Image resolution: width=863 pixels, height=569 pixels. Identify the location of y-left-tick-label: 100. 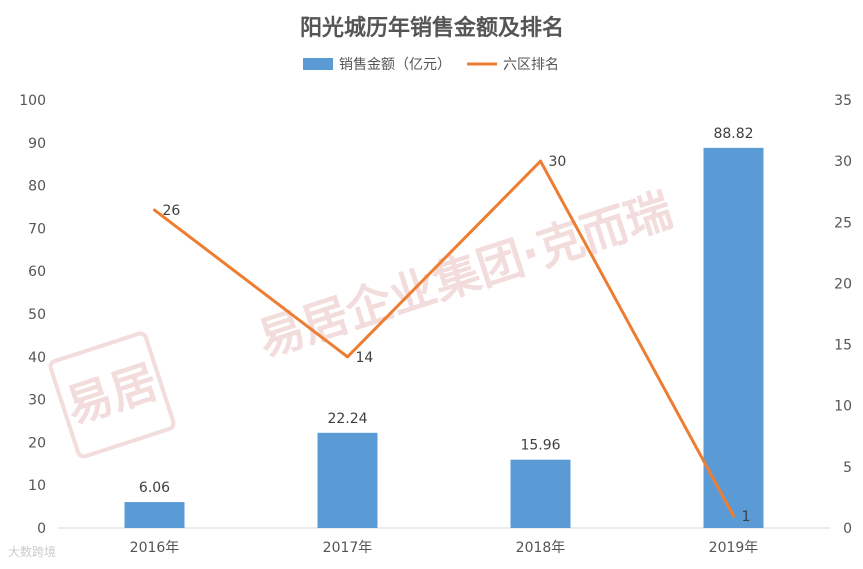
(32, 101).